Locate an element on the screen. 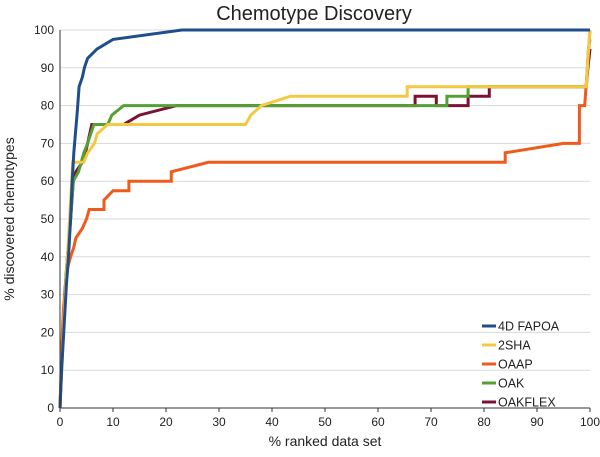  y-tick-label: 90 is located at coordinates (48, 68).